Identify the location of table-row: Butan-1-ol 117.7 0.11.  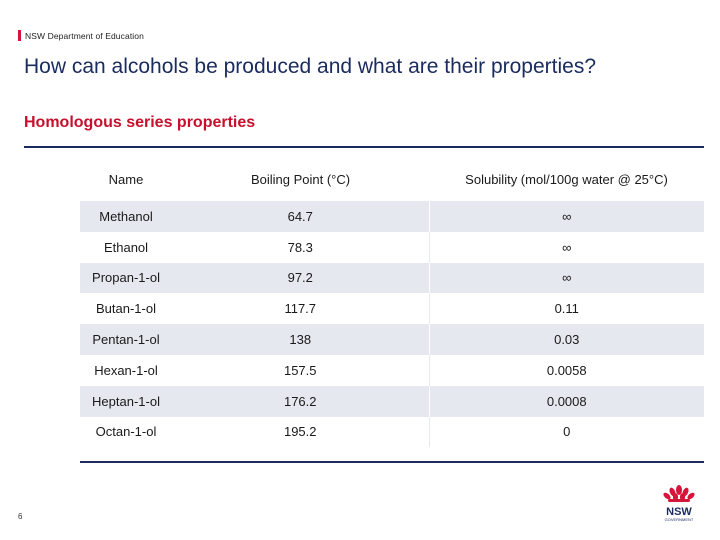
(392, 309).